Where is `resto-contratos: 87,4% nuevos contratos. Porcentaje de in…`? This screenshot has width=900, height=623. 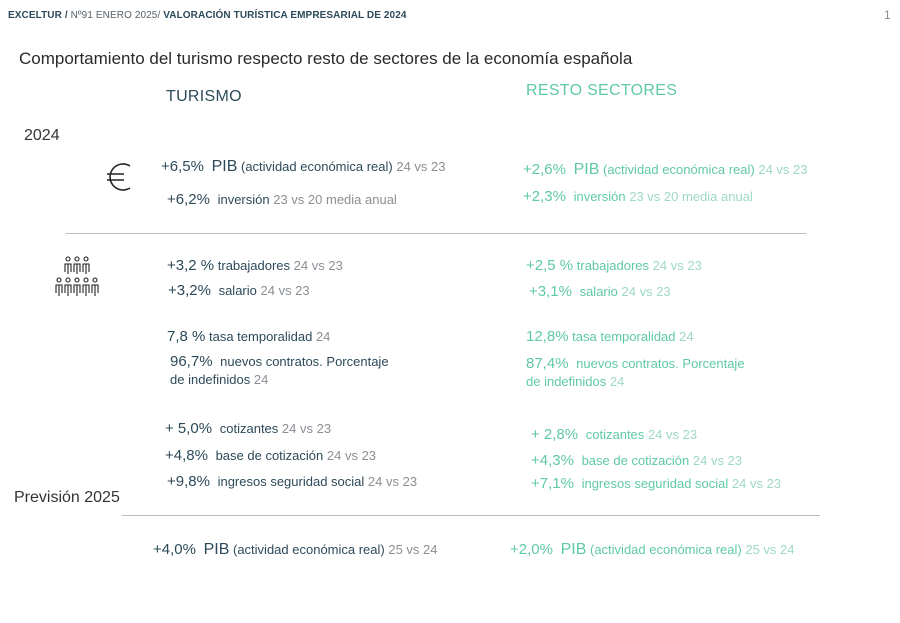
resto-contratos: 87,4% nuevos contratos. Porcentaje de in… is located at coordinates (635, 372).